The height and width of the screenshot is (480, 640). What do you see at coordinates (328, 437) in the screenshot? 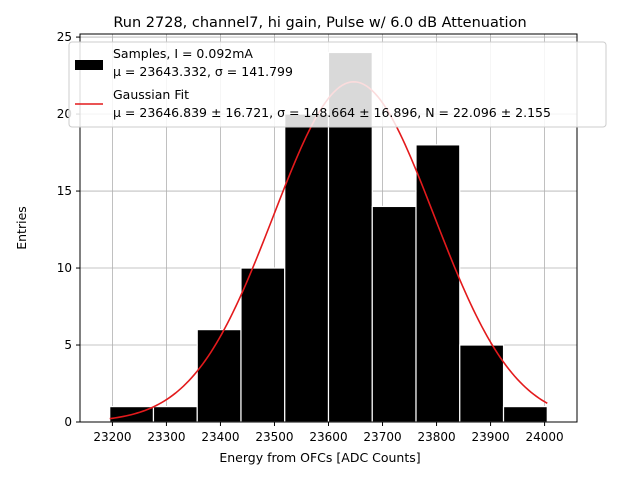
I see `x-tick-label: 23600` at bounding box center [328, 437].